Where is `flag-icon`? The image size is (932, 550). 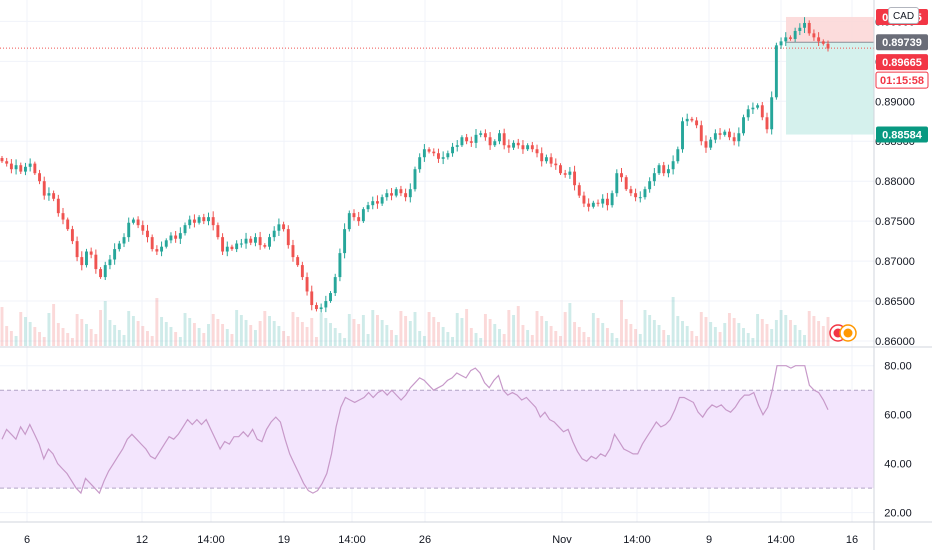
flag-icon is located at coordinates (848, 333).